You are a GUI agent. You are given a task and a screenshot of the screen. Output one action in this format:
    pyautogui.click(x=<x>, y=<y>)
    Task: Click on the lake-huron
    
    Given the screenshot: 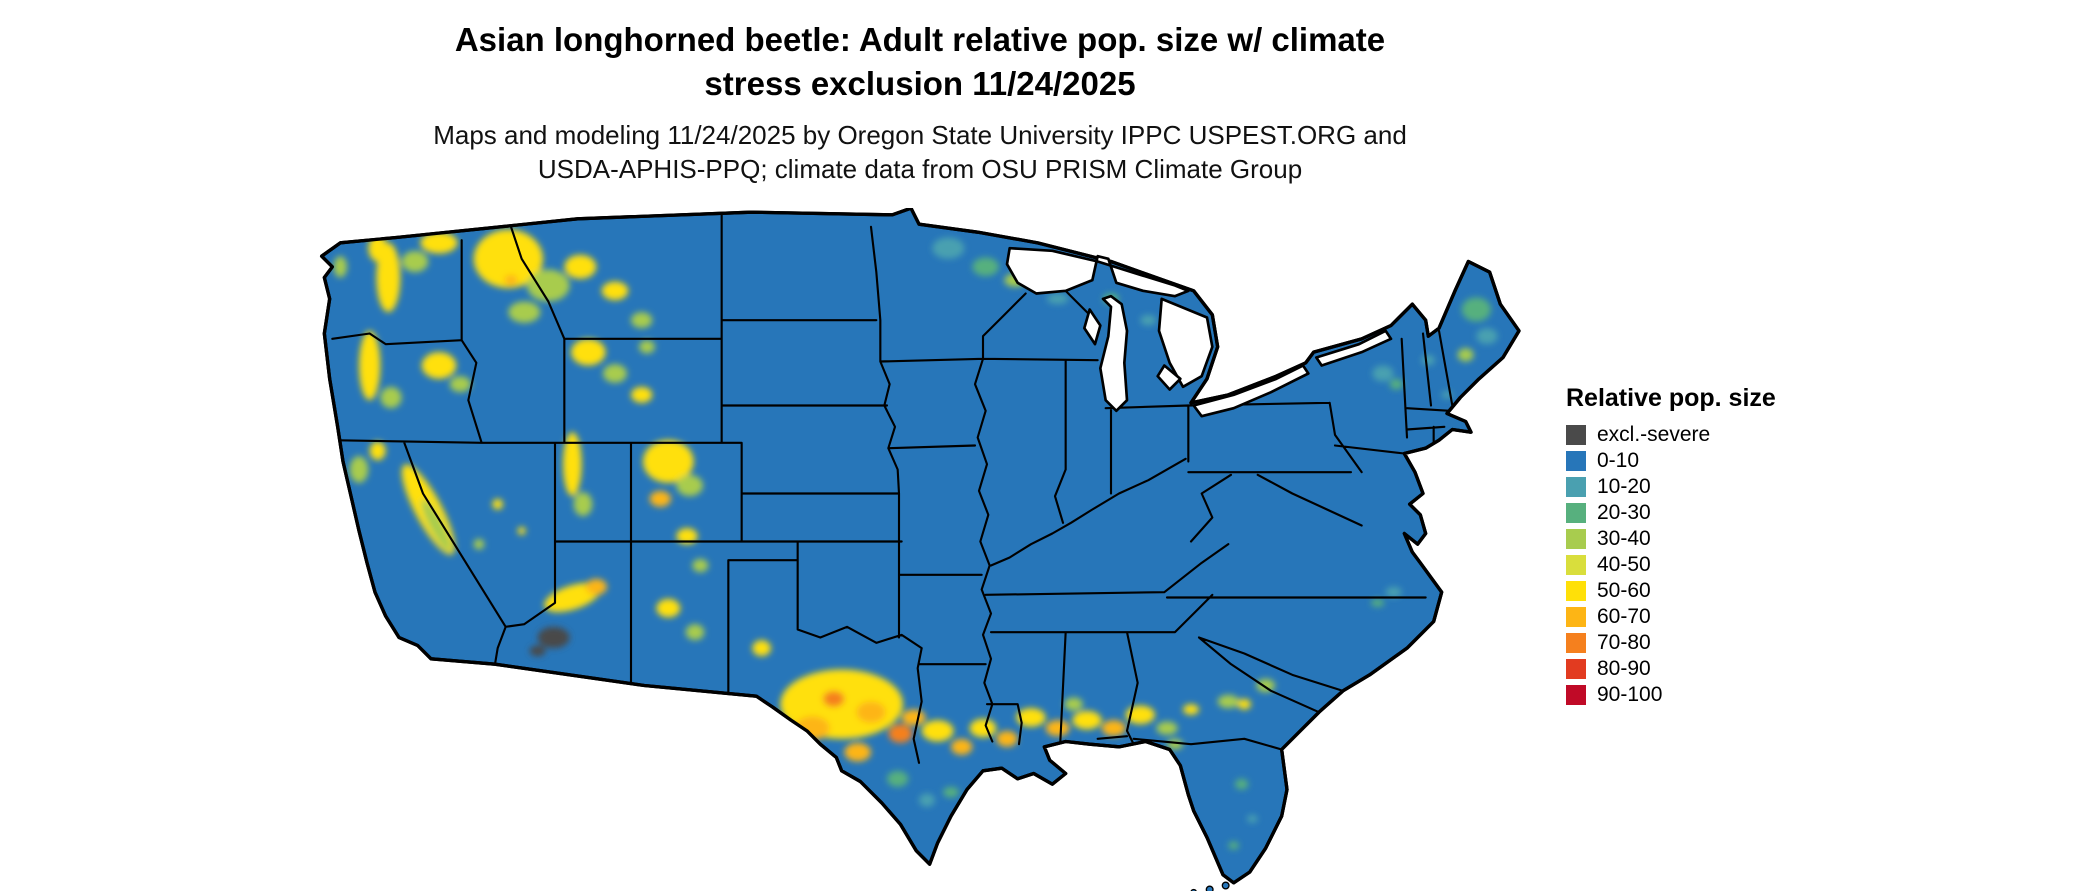 What is the action you would take?
    pyautogui.click(x=1185, y=343)
    